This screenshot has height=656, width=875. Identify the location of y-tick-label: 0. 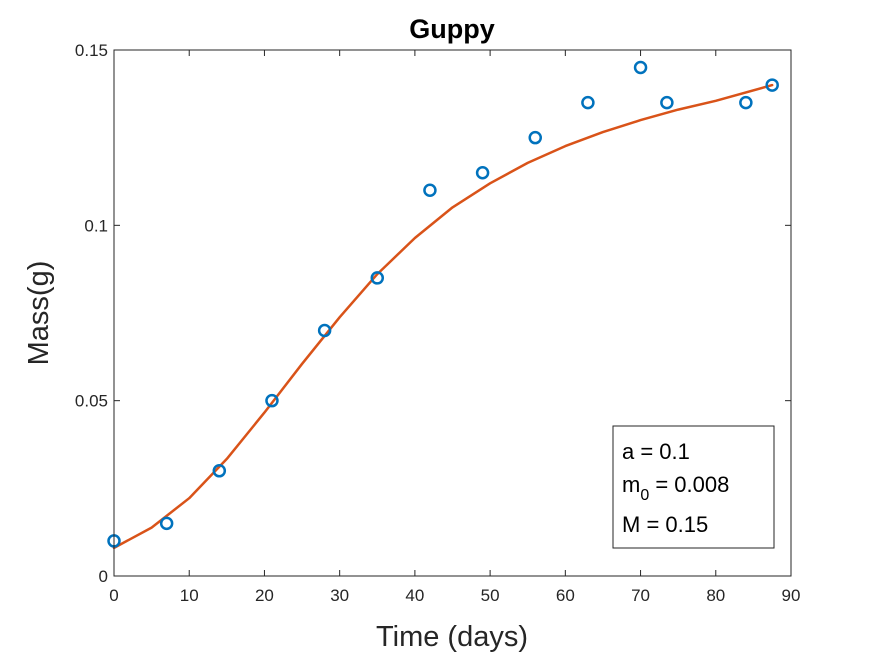
(103, 576).